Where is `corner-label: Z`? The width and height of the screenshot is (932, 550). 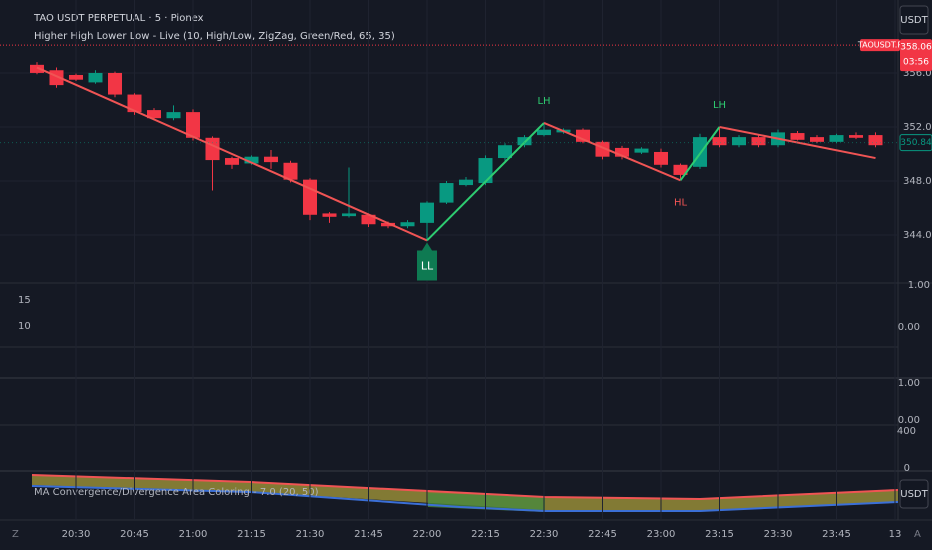
corner-label: Z is located at coordinates (15, 534).